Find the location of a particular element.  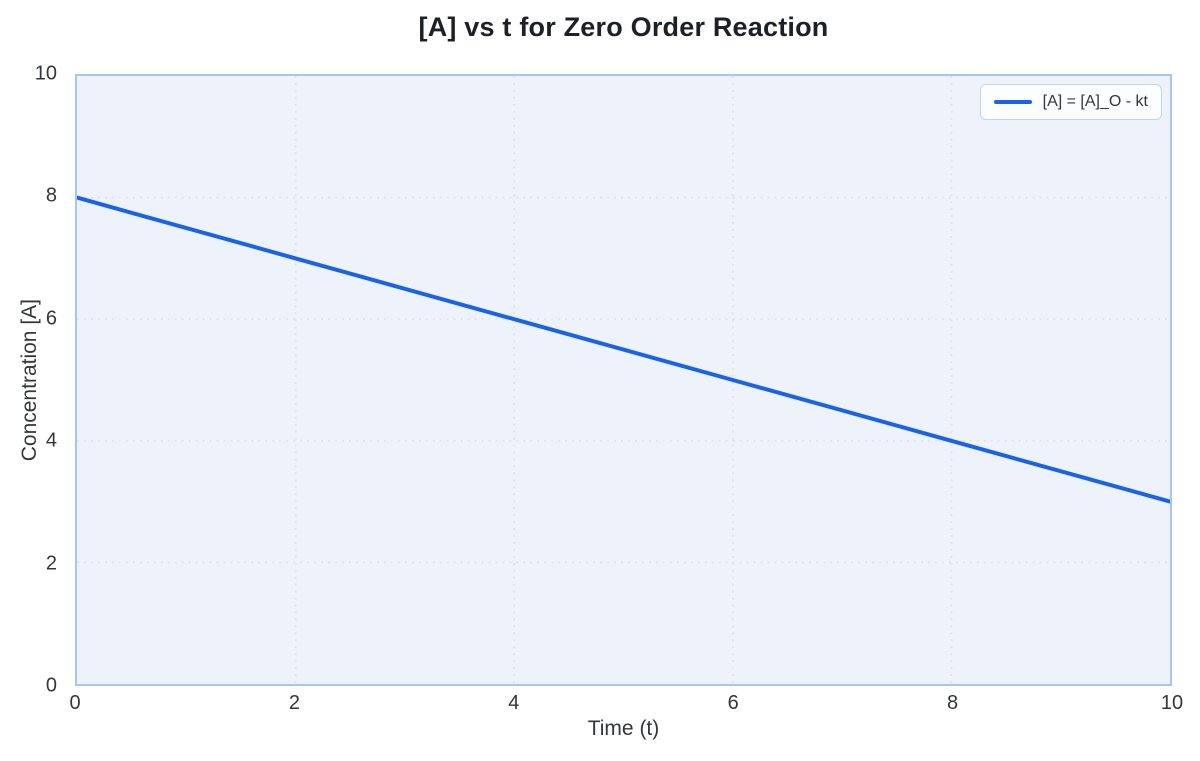

y-tick-label: 4 is located at coordinates (51, 440).